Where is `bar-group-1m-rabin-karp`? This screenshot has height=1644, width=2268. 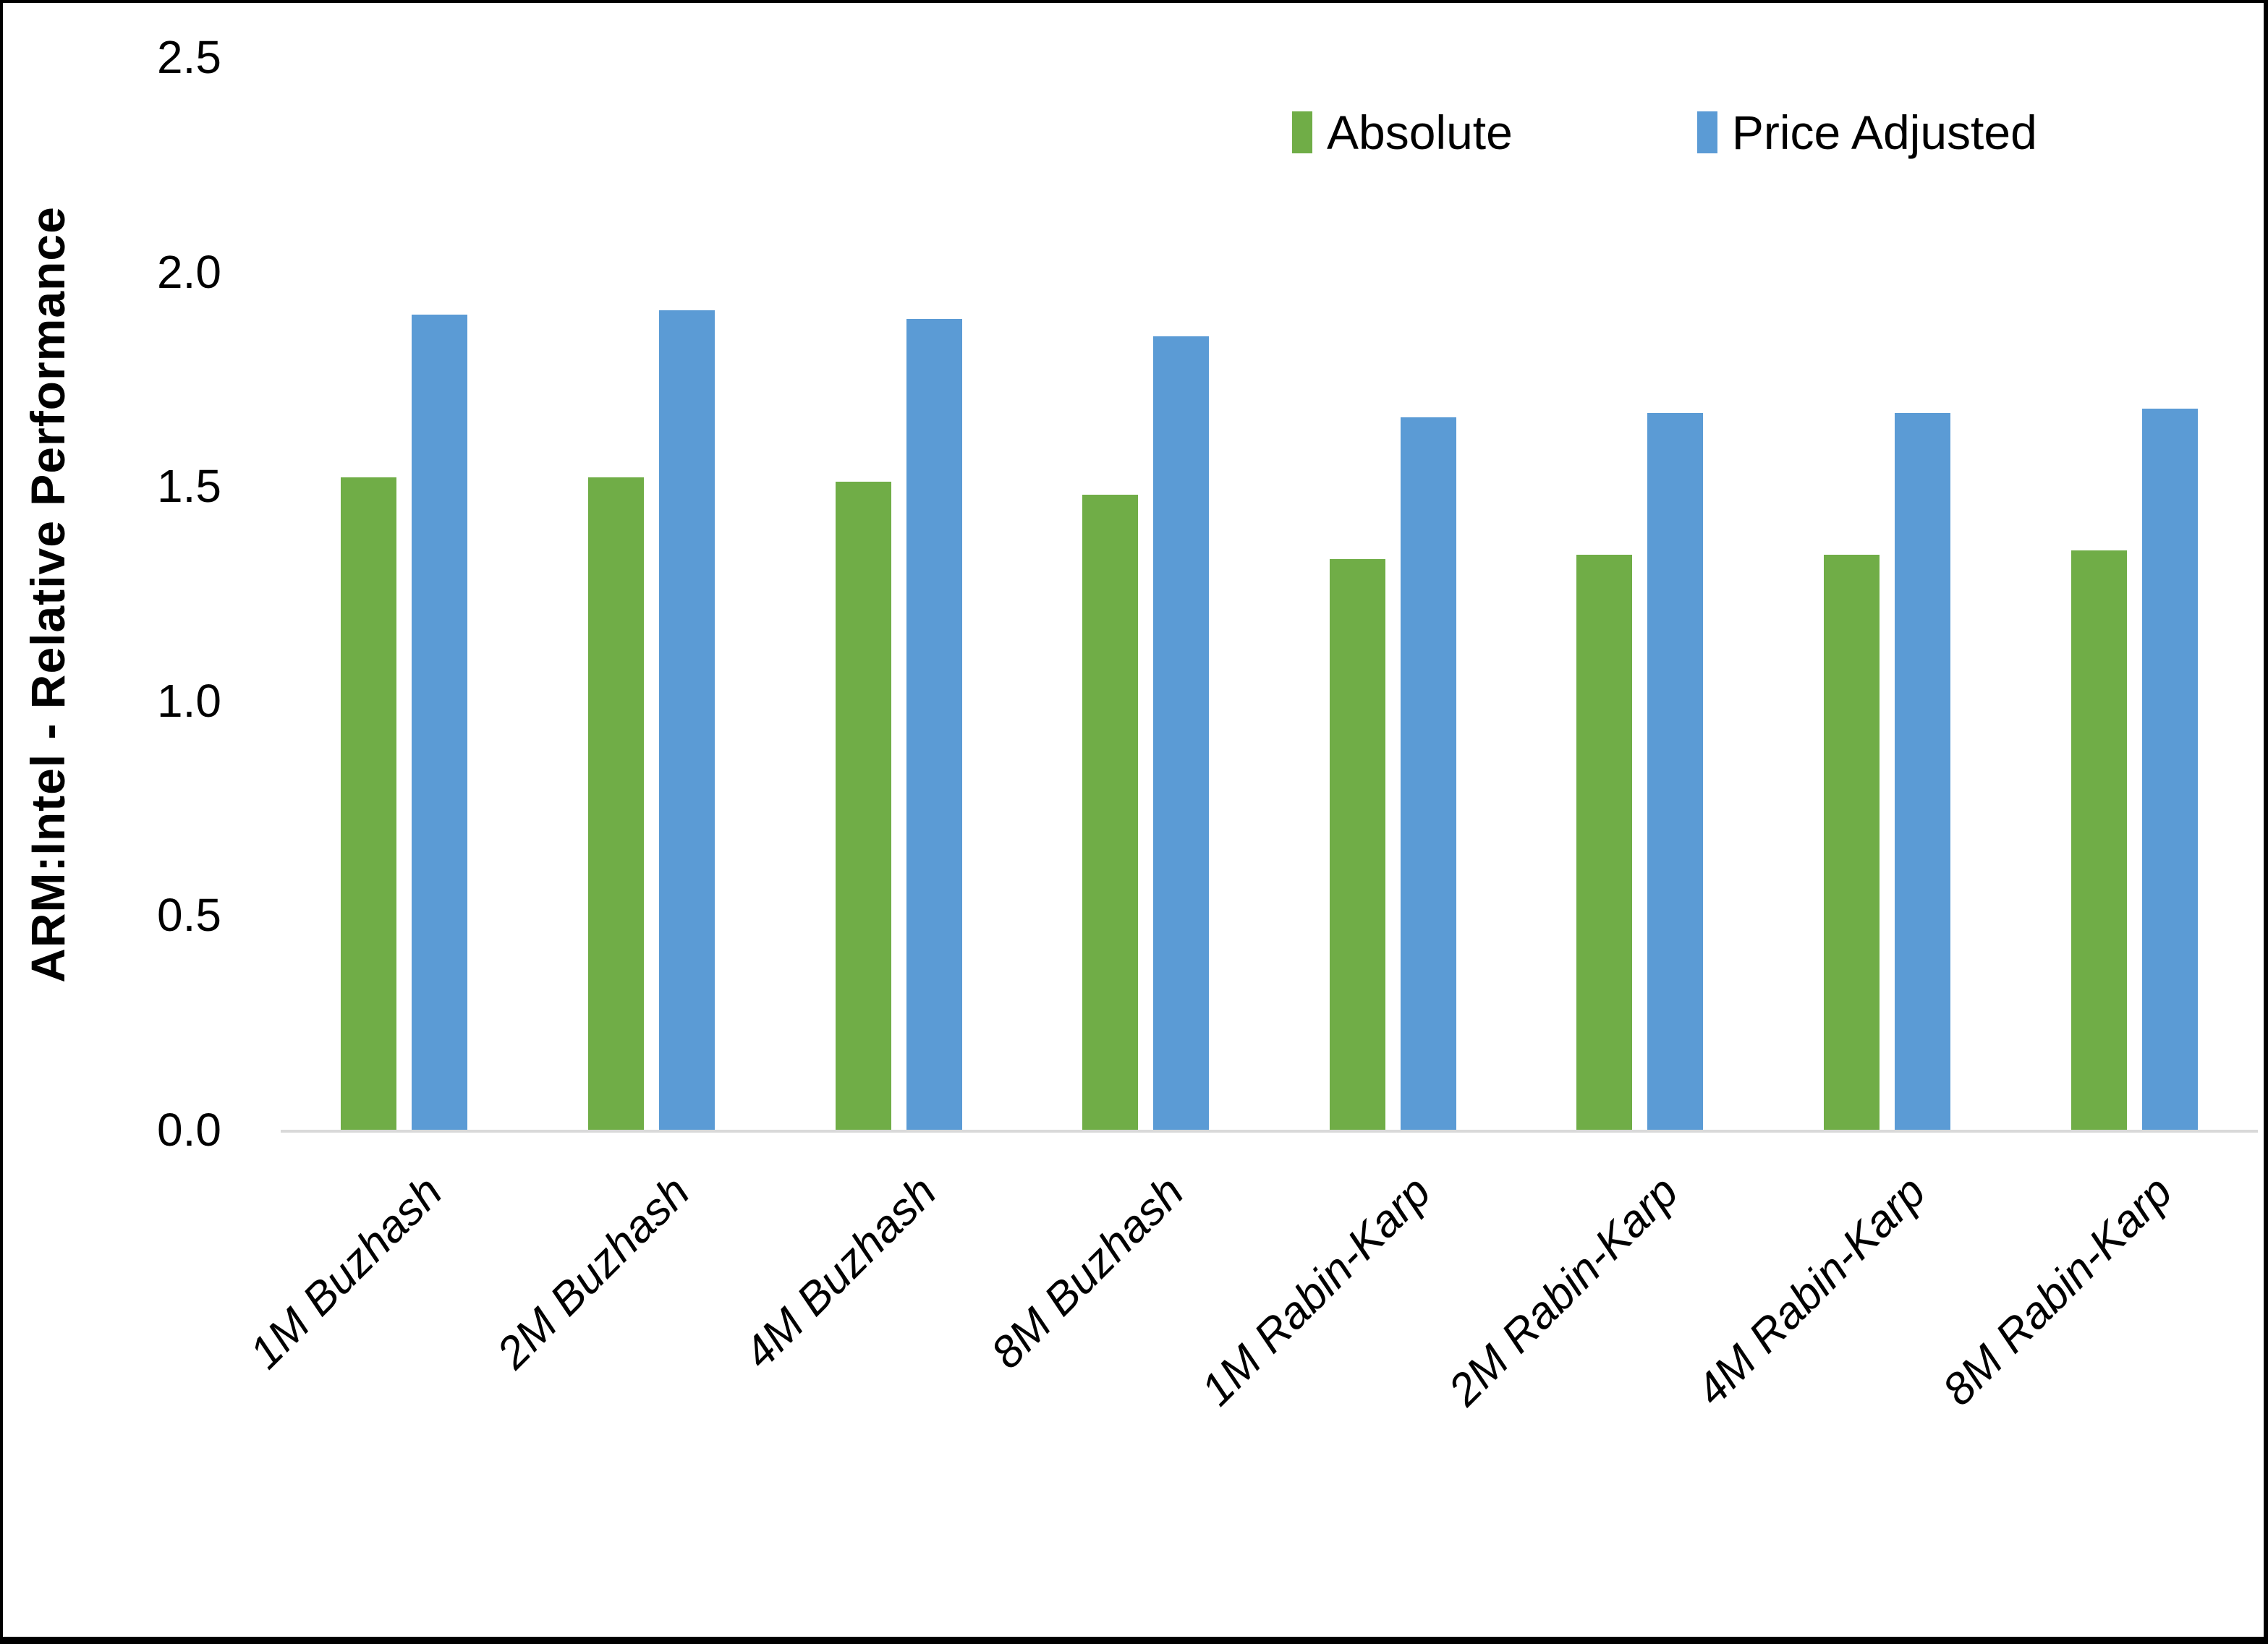 bar-group-1m-rabin-karp is located at coordinates (1393, 593).